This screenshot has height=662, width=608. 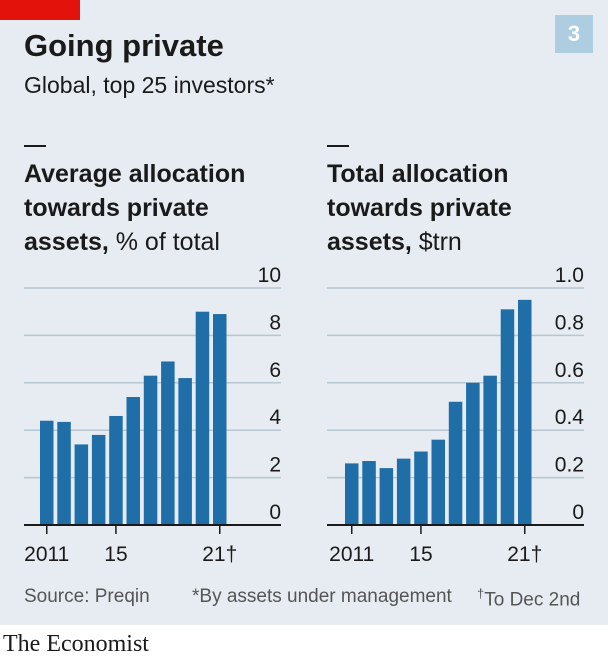 I want to click on left-x-tick-label: 2011, so click(x=46, y=554).